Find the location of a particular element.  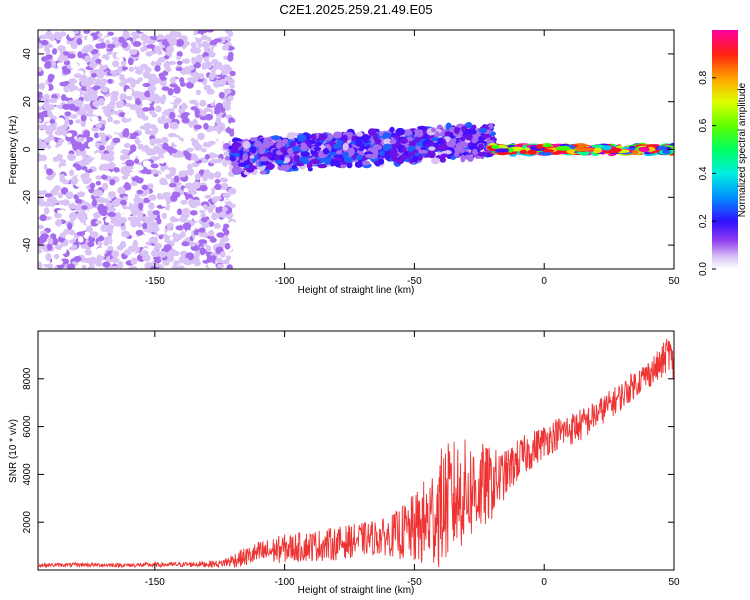

y-tick-label: 20 is located at coordinates (27, 102).